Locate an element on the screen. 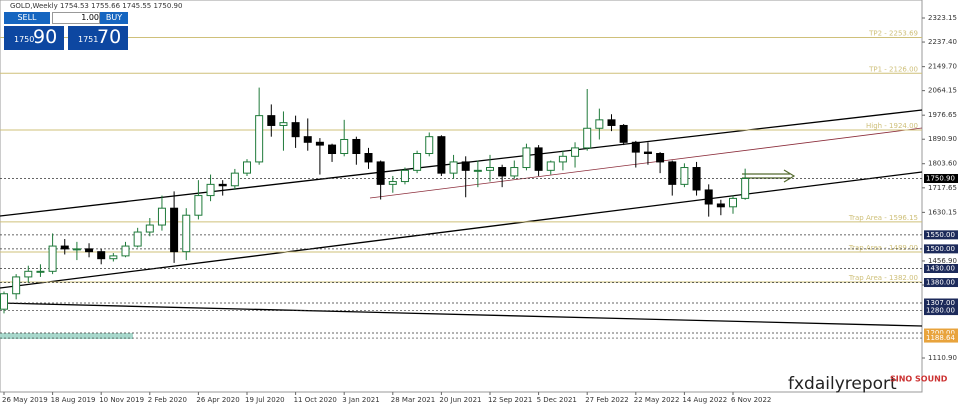 Image resolution: width=958 pixels, height=406 pixels. trade-widget: SELL 1.00 BUY 1750 90 1751 70 is located at coordinates (66, 31).